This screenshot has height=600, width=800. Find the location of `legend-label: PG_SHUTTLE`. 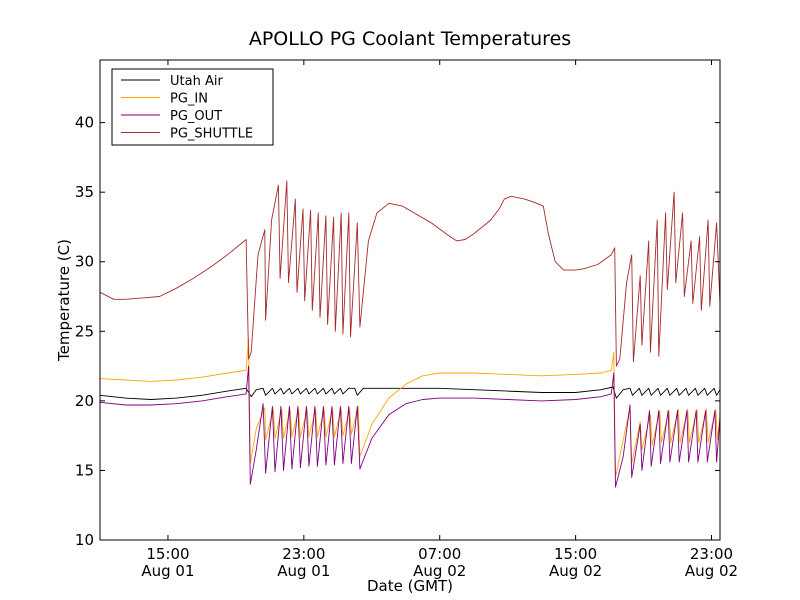

legend-label: PG_SHUTTLE is located at coordinates (211, 134).